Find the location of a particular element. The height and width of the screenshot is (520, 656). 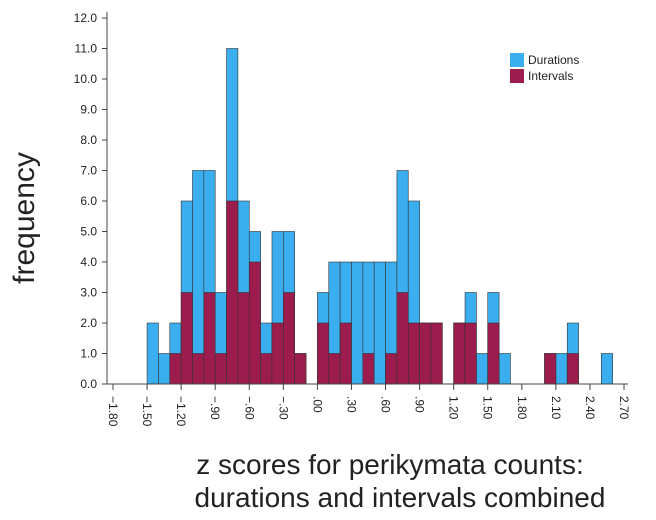

x-tick-label: 1.20 is located at coordinates (454, 408).